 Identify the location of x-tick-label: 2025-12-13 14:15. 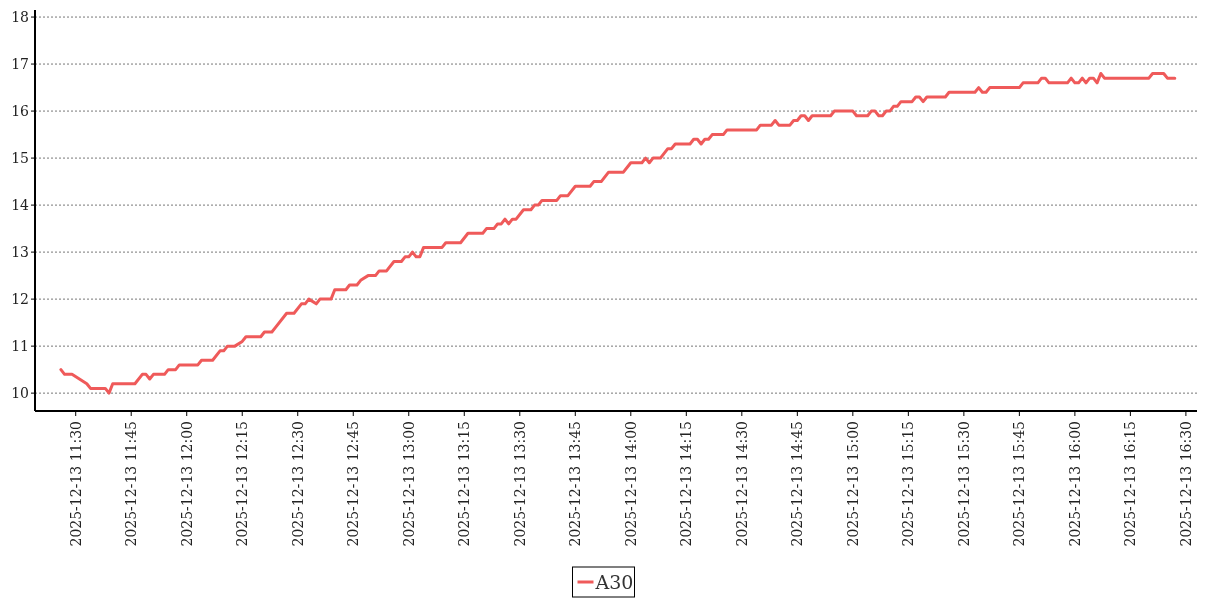
(686, 484).